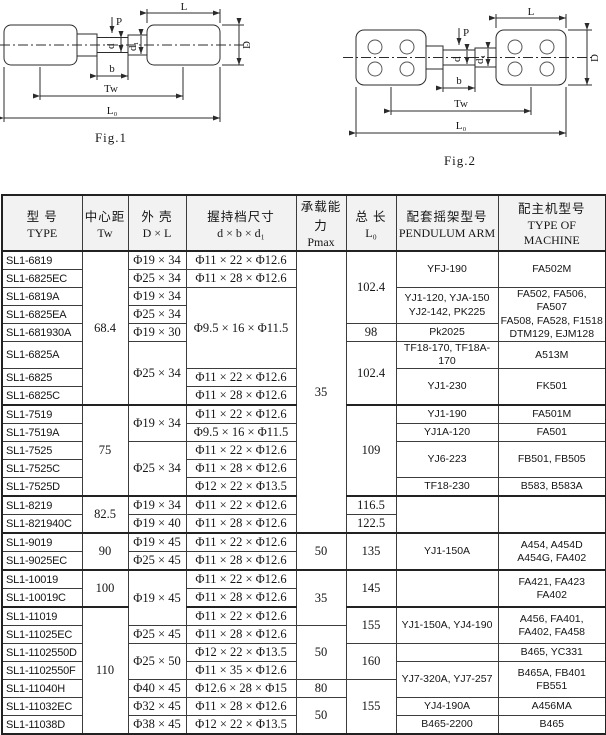  Describe the element at coordinates (119, 22) in the screenshot. I see `fig1-label-P: P` at that location.